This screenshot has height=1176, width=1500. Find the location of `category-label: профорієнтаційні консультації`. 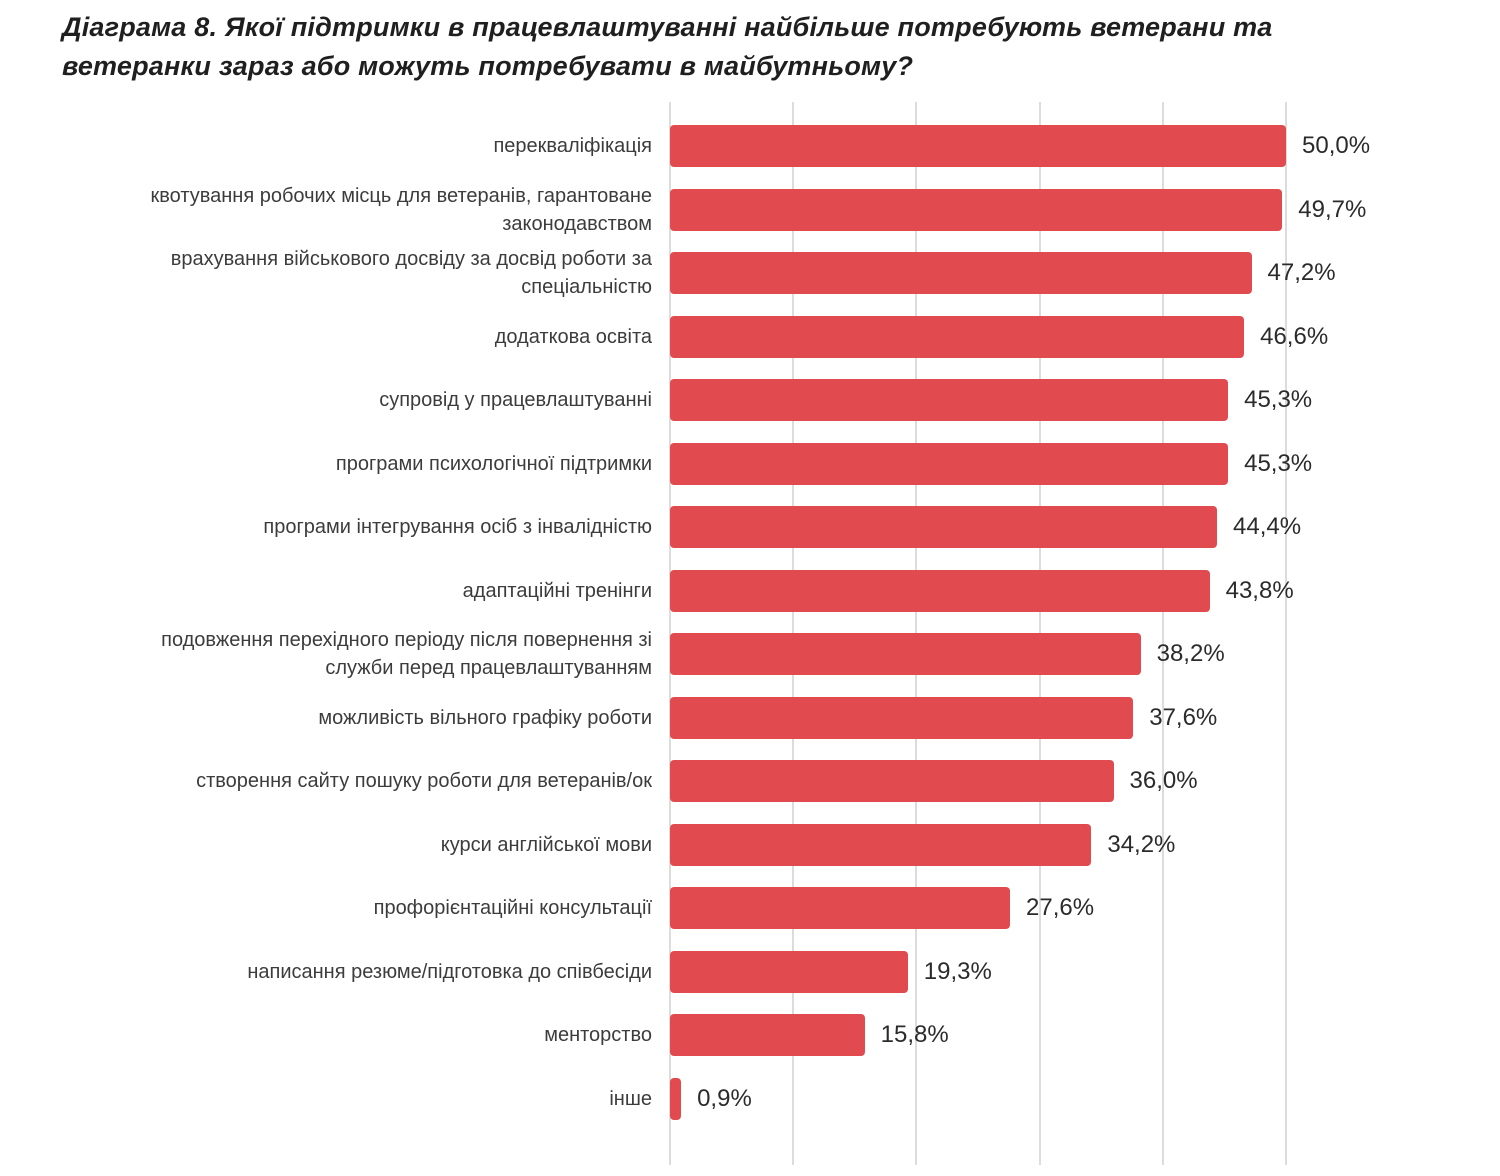

category-label: профорієнтаційні консультації is located at coordinates (512, 908).